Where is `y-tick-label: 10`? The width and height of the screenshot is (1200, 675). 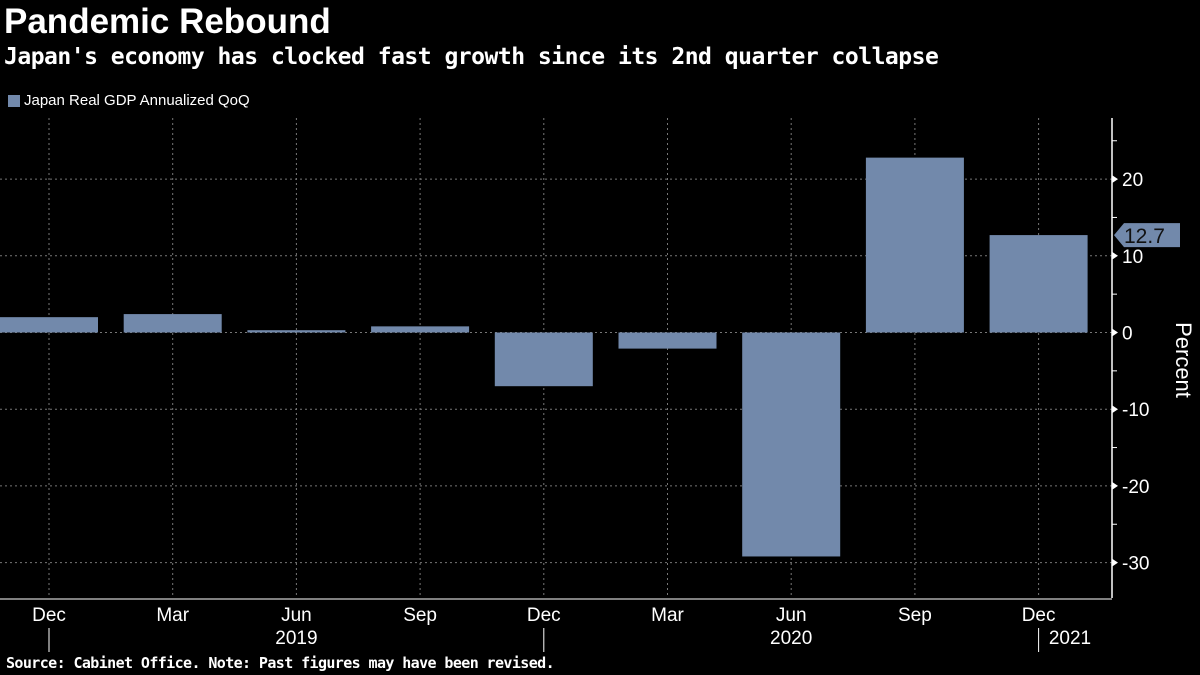
y-tick-label: 10 is located at coordinates (1132, 257).